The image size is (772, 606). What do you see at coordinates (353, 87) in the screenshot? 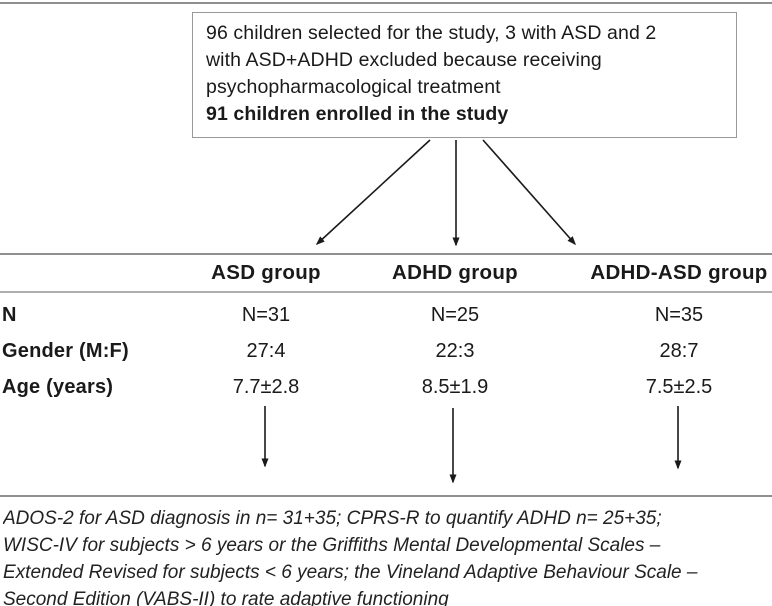
I see `enrollment-text-line-3: psychopharmacological treatment` at bounding box center [353, 87].